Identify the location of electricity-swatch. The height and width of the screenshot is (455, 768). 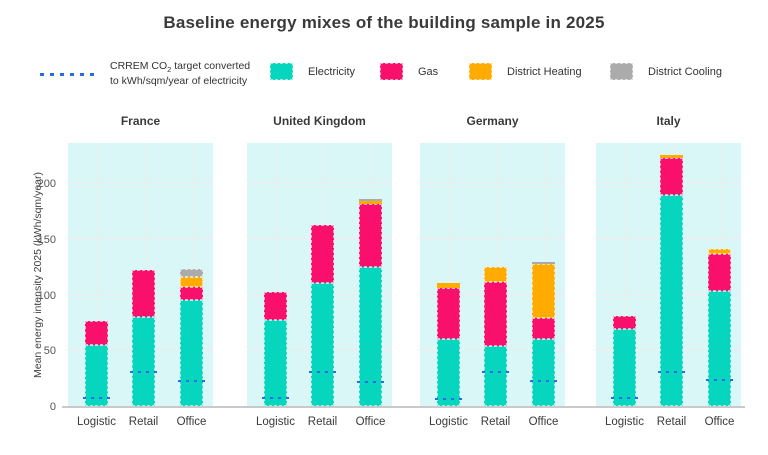
(281, 71).